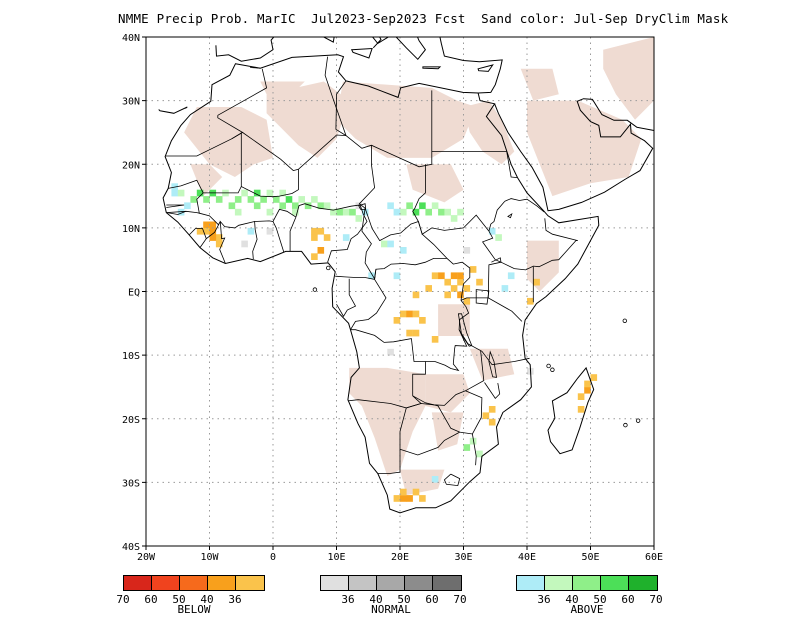 This screenshot has height=618, width=800. Describe the element at coordinates (587, 609) in the screenshot. I see `legend-above-label: ABOVE` at that location.